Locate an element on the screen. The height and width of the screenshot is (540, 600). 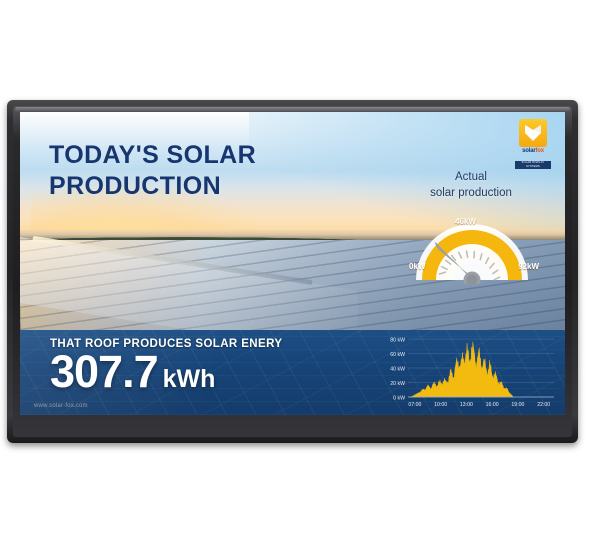
solarfox-logo: solarfox SOLAR DISPLAY SYSTEMS is located at coordinates (533, 145).